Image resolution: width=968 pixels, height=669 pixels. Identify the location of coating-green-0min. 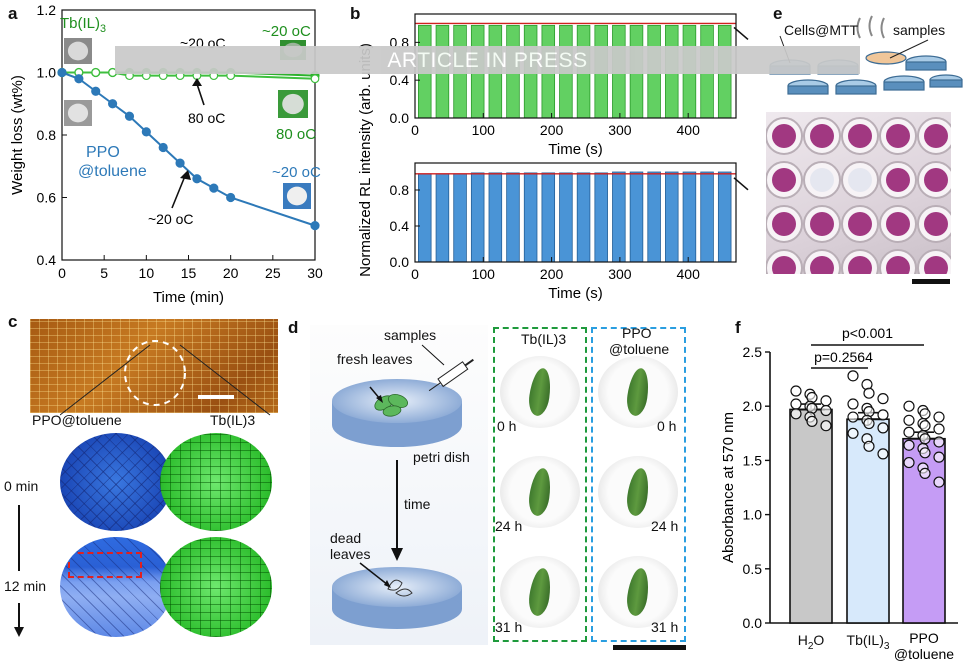
(216, 482).